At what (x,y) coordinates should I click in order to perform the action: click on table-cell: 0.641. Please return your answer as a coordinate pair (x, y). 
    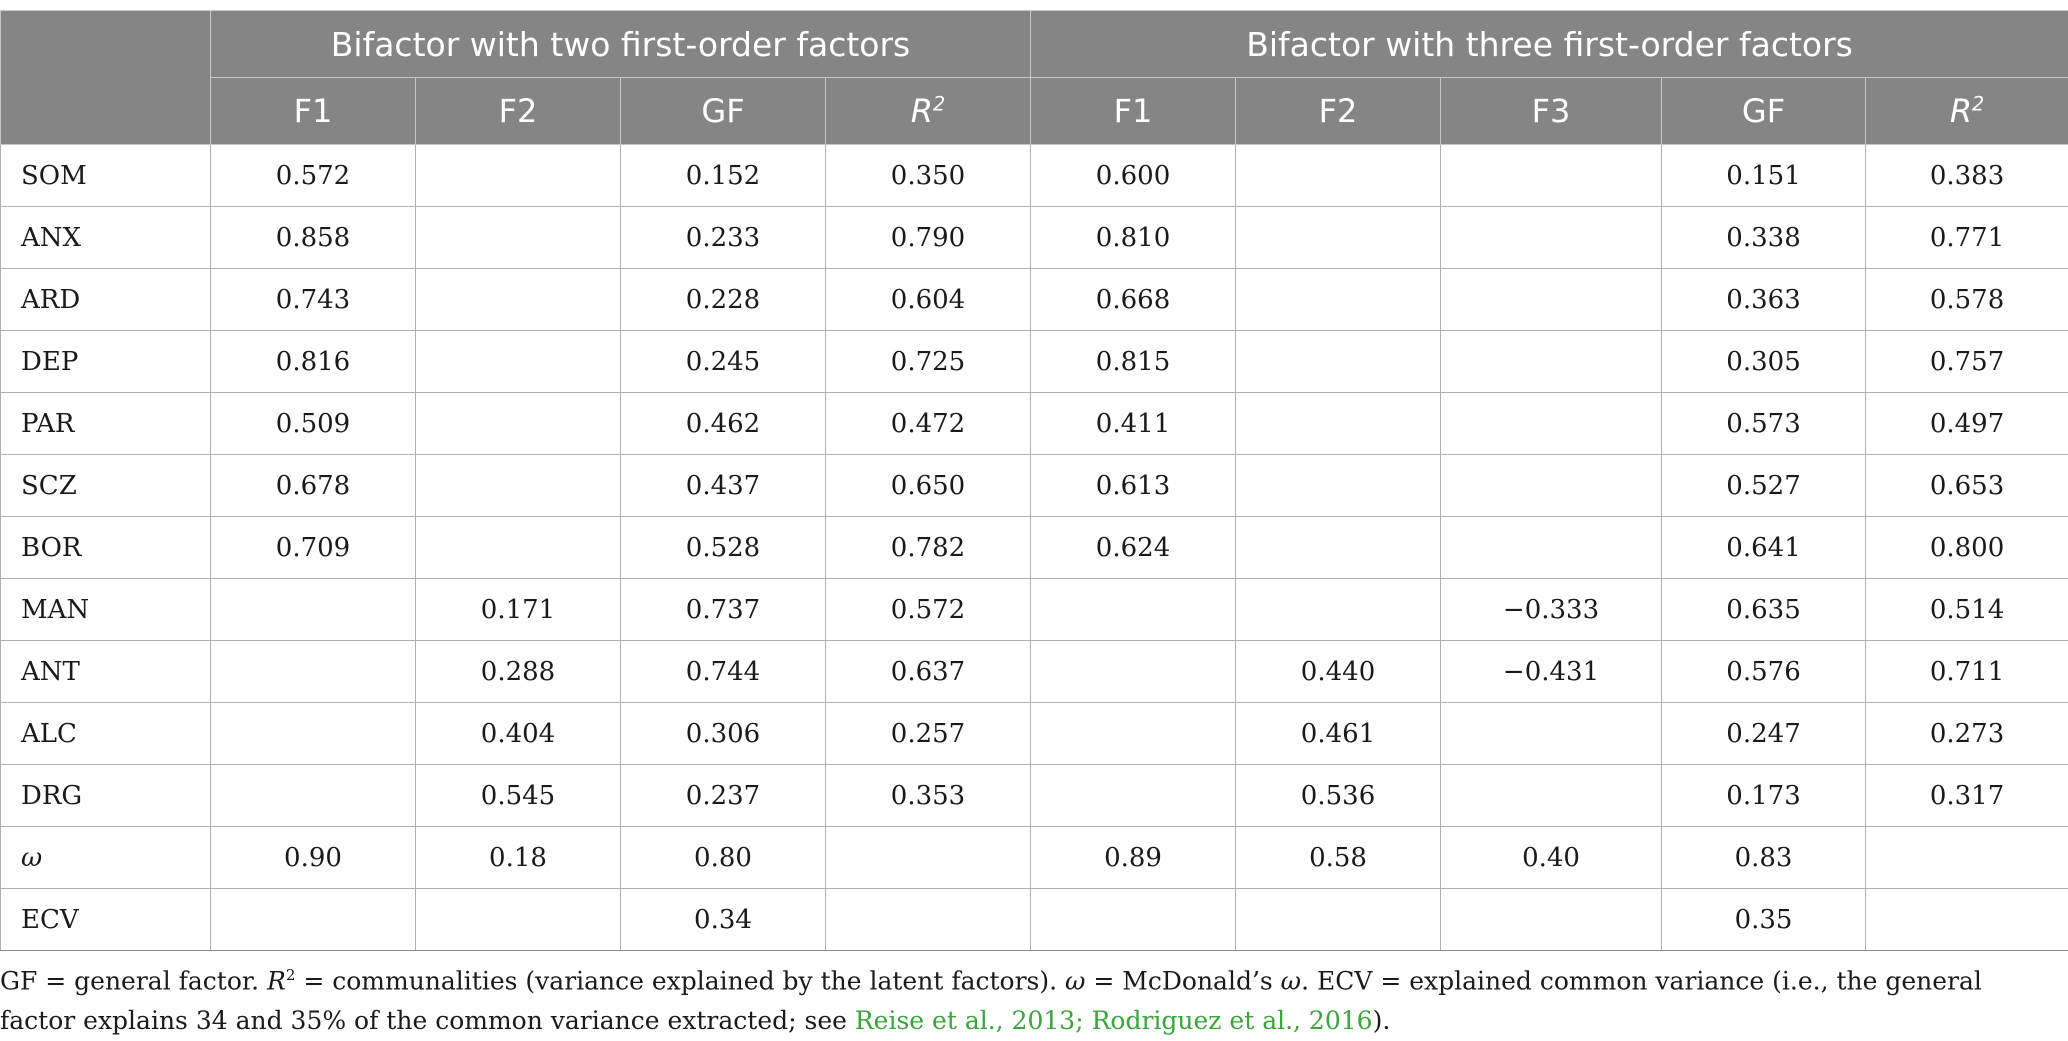
    Looking at the image, I should click on (1764, 548).